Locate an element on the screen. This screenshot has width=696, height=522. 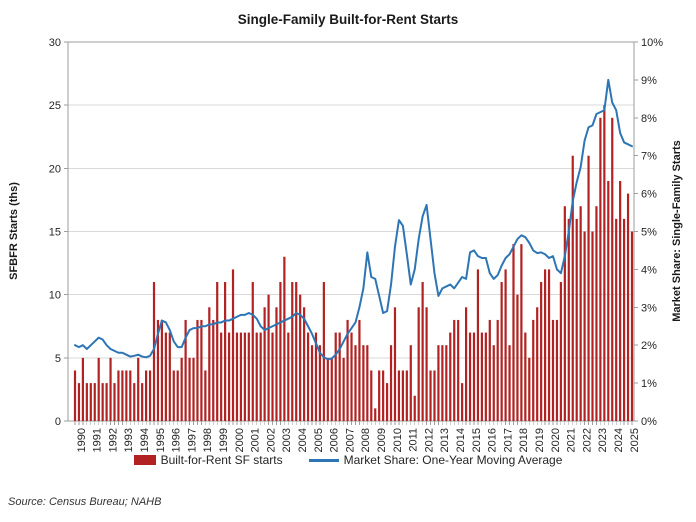
x-axis-year-label: 2014 is located at coordinates (461, 440).